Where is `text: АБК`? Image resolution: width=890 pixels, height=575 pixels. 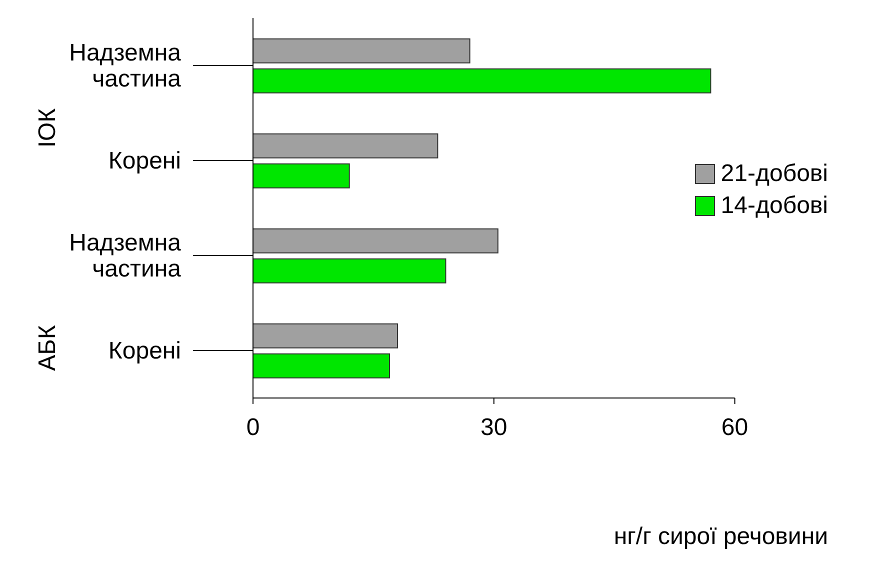 text: АБК is located at coordinates (48, 348).